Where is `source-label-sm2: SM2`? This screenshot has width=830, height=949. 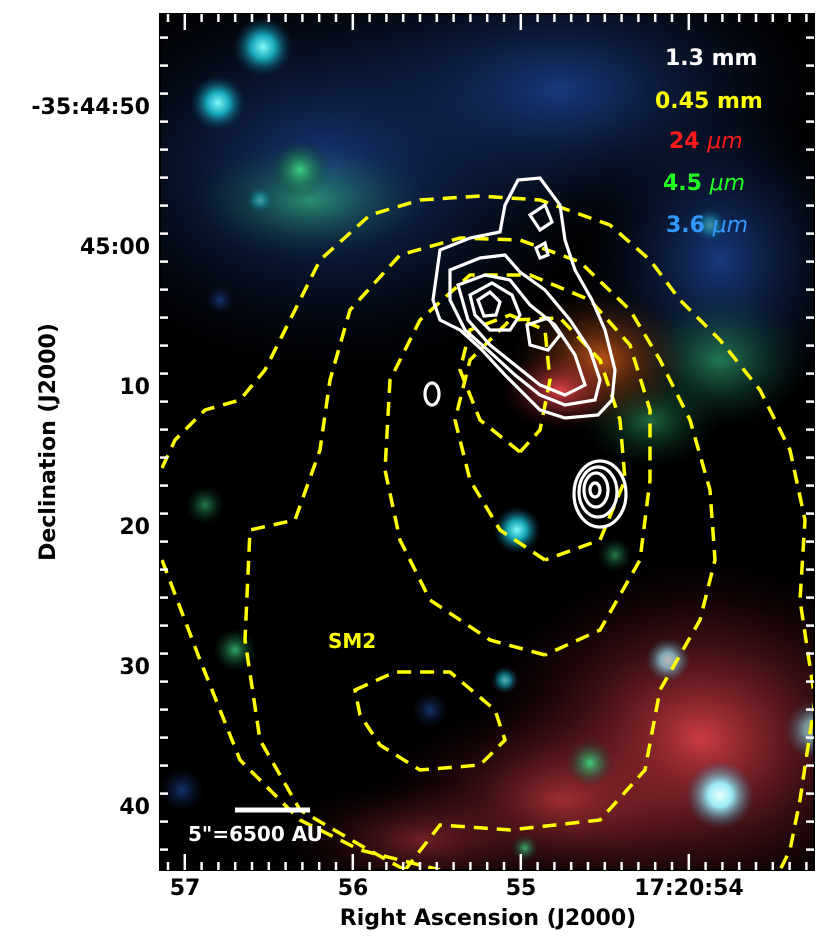 source-label-sm2: SM2 is located at coordinates (352, 641).